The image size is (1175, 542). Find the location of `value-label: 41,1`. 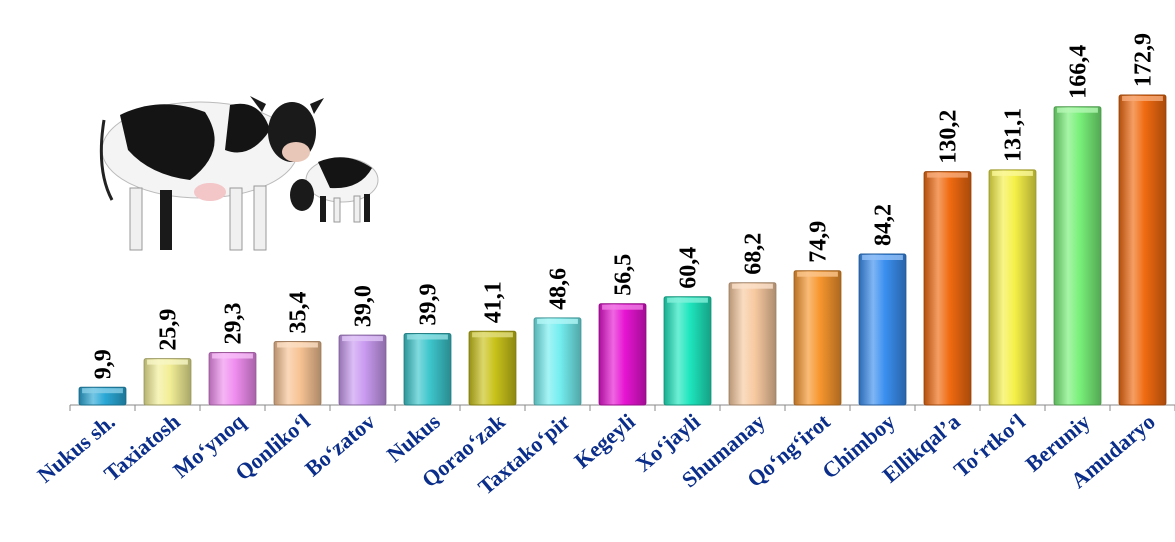

value-label: 41,1 is located at coordinates (494, 302).